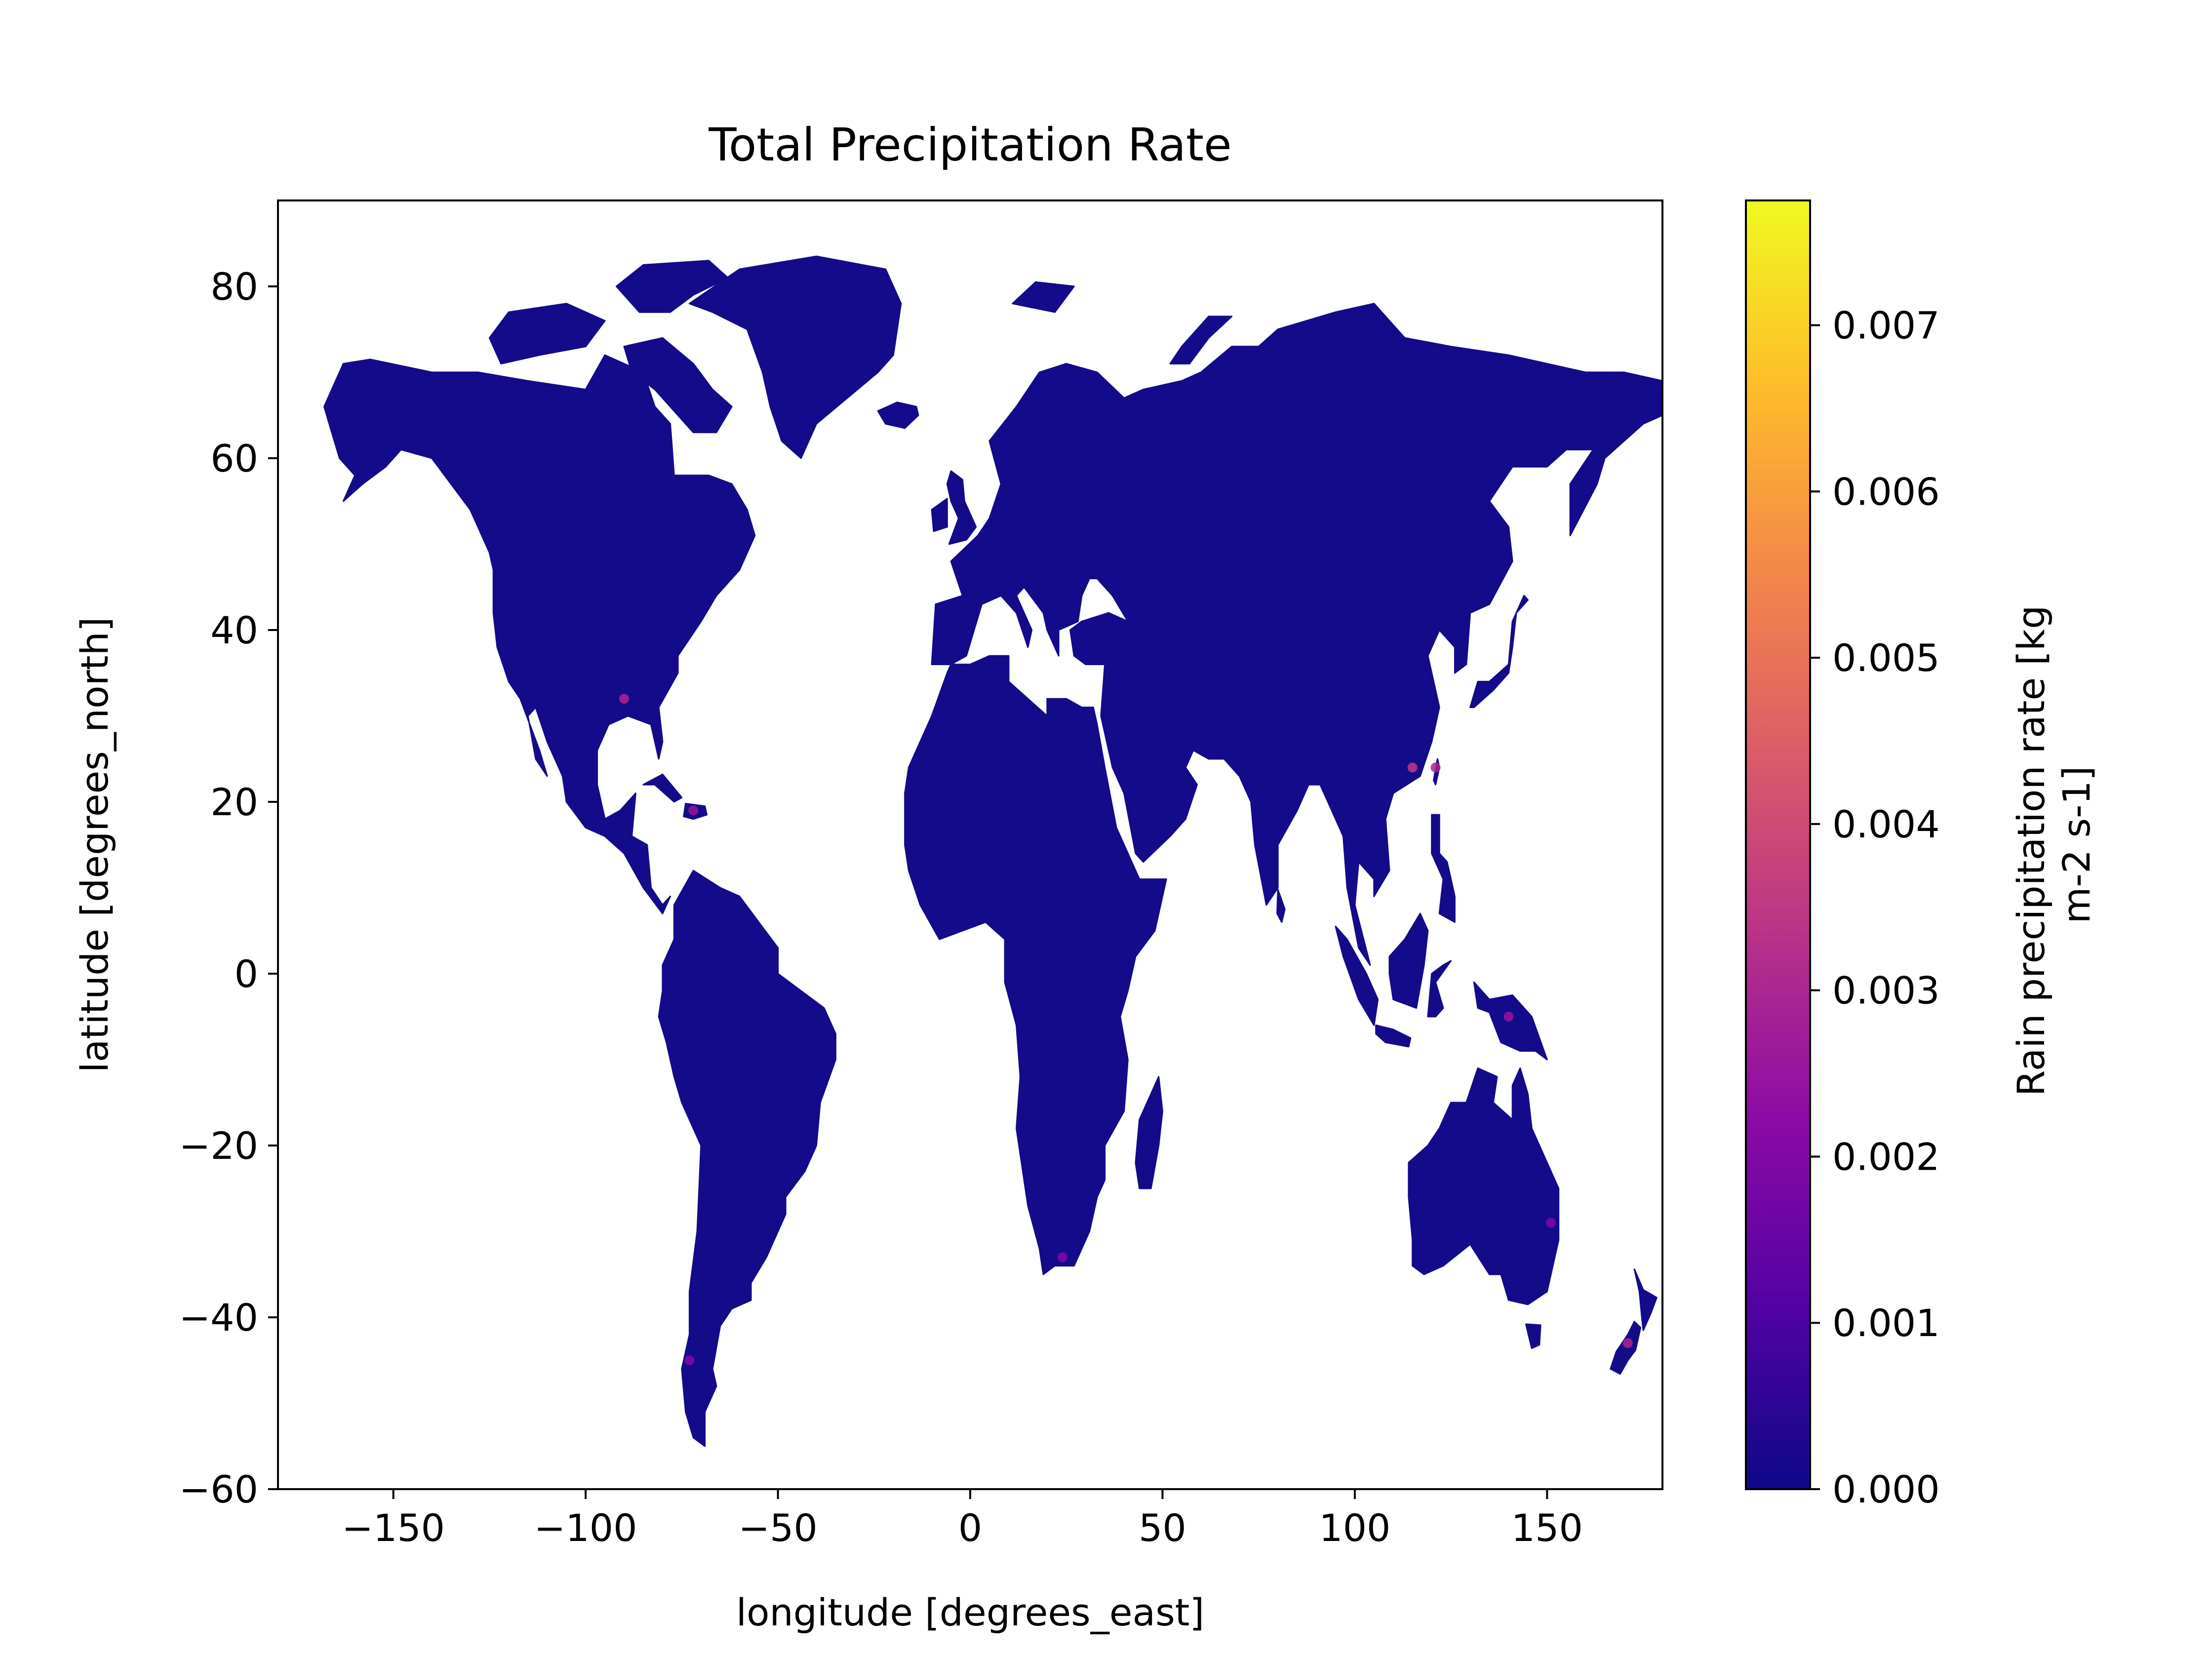 Image resolution: width=2212 pixels, height=1659 pixels. I want to click on landmass-japan, so click(1499, 651).